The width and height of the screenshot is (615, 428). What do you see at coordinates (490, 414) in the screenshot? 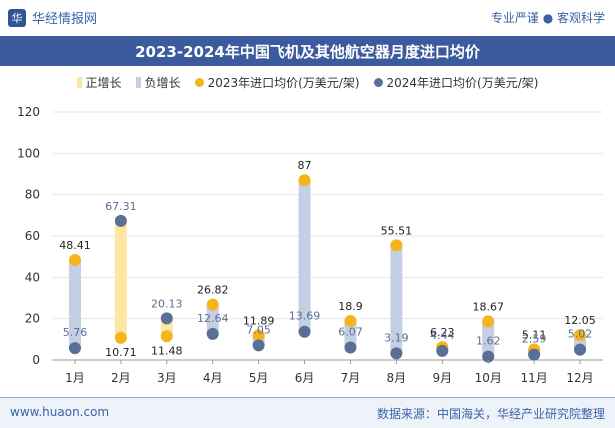
I see `footer-source: 数据来源：中国海关，华经产业研究院整理` at bounding box center [490, 414].